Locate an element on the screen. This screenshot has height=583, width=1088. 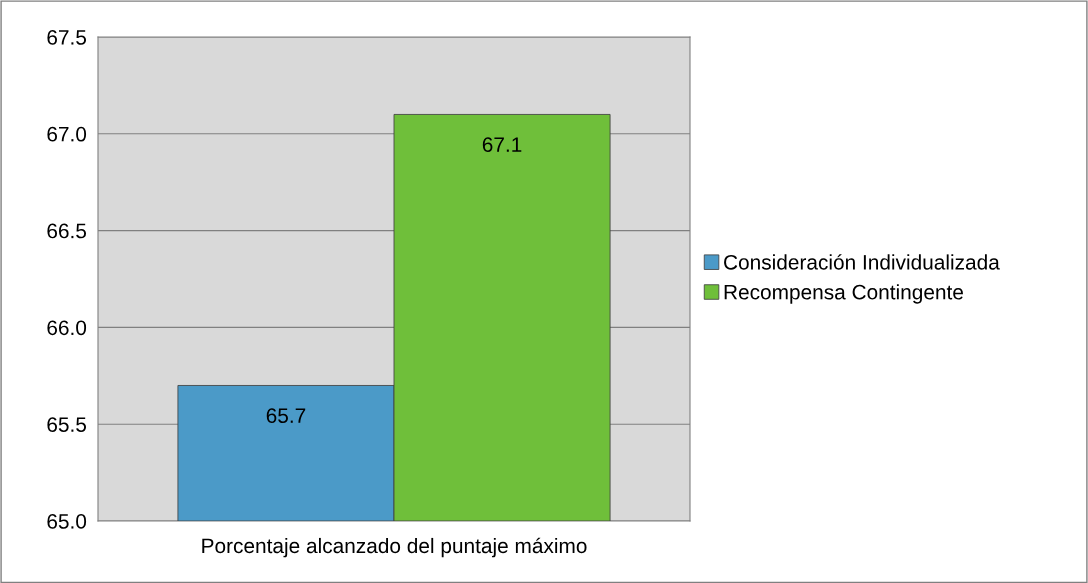
data-label: 67.1 is located at coordinates (502, 144).